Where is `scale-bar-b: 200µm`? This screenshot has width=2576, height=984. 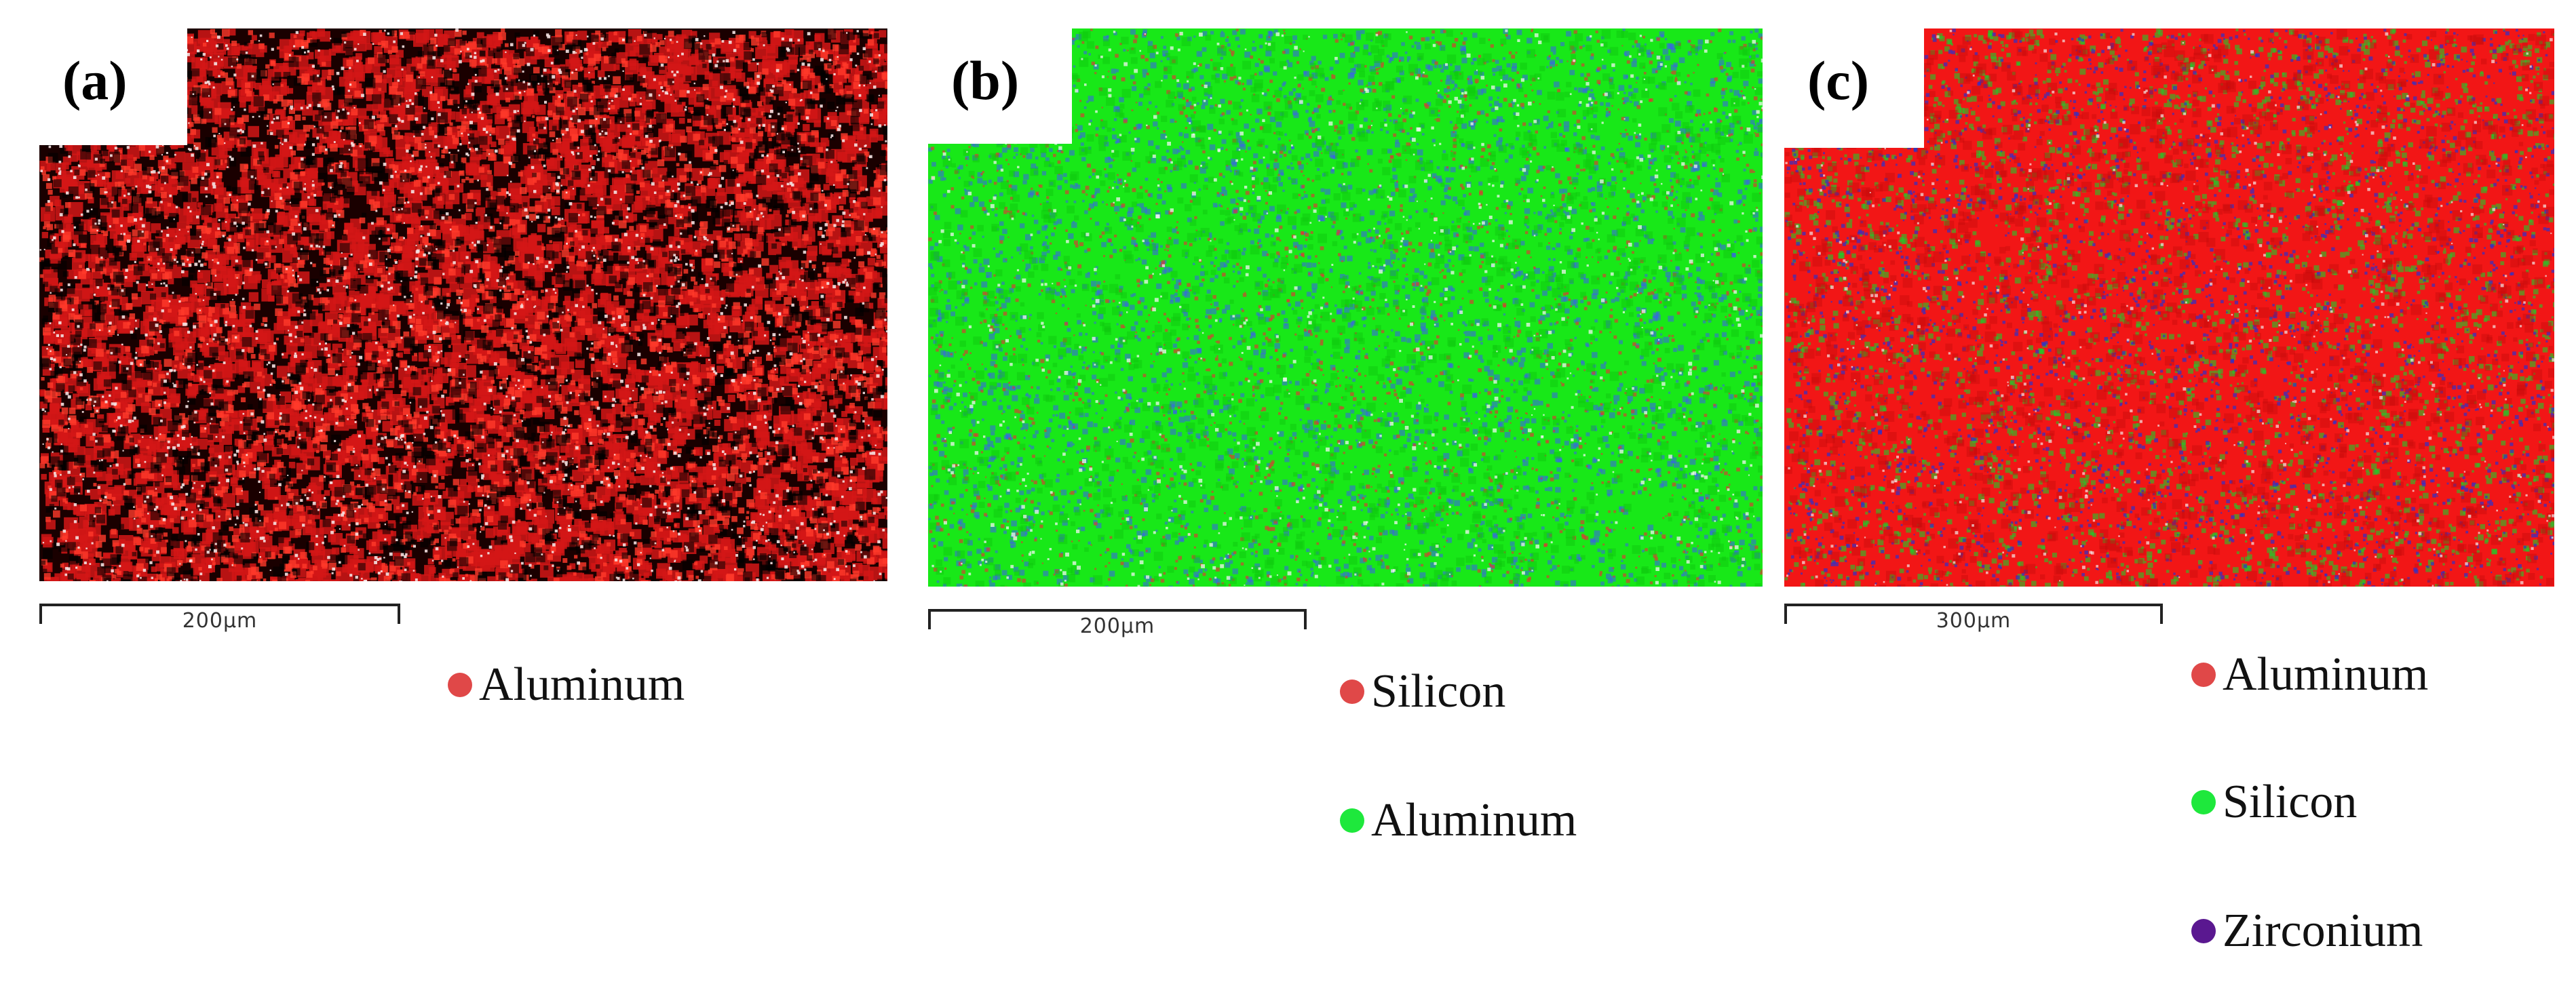
scale-bar-b: 200µm is located at coordinates (1117, 624).